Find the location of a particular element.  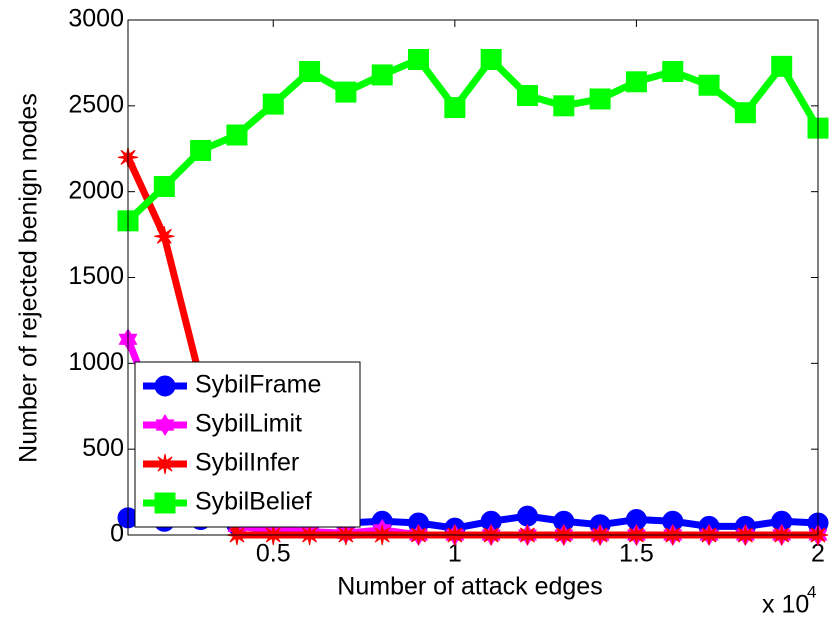

legend-label: SybilInfer is located at coordinates (247, 463).